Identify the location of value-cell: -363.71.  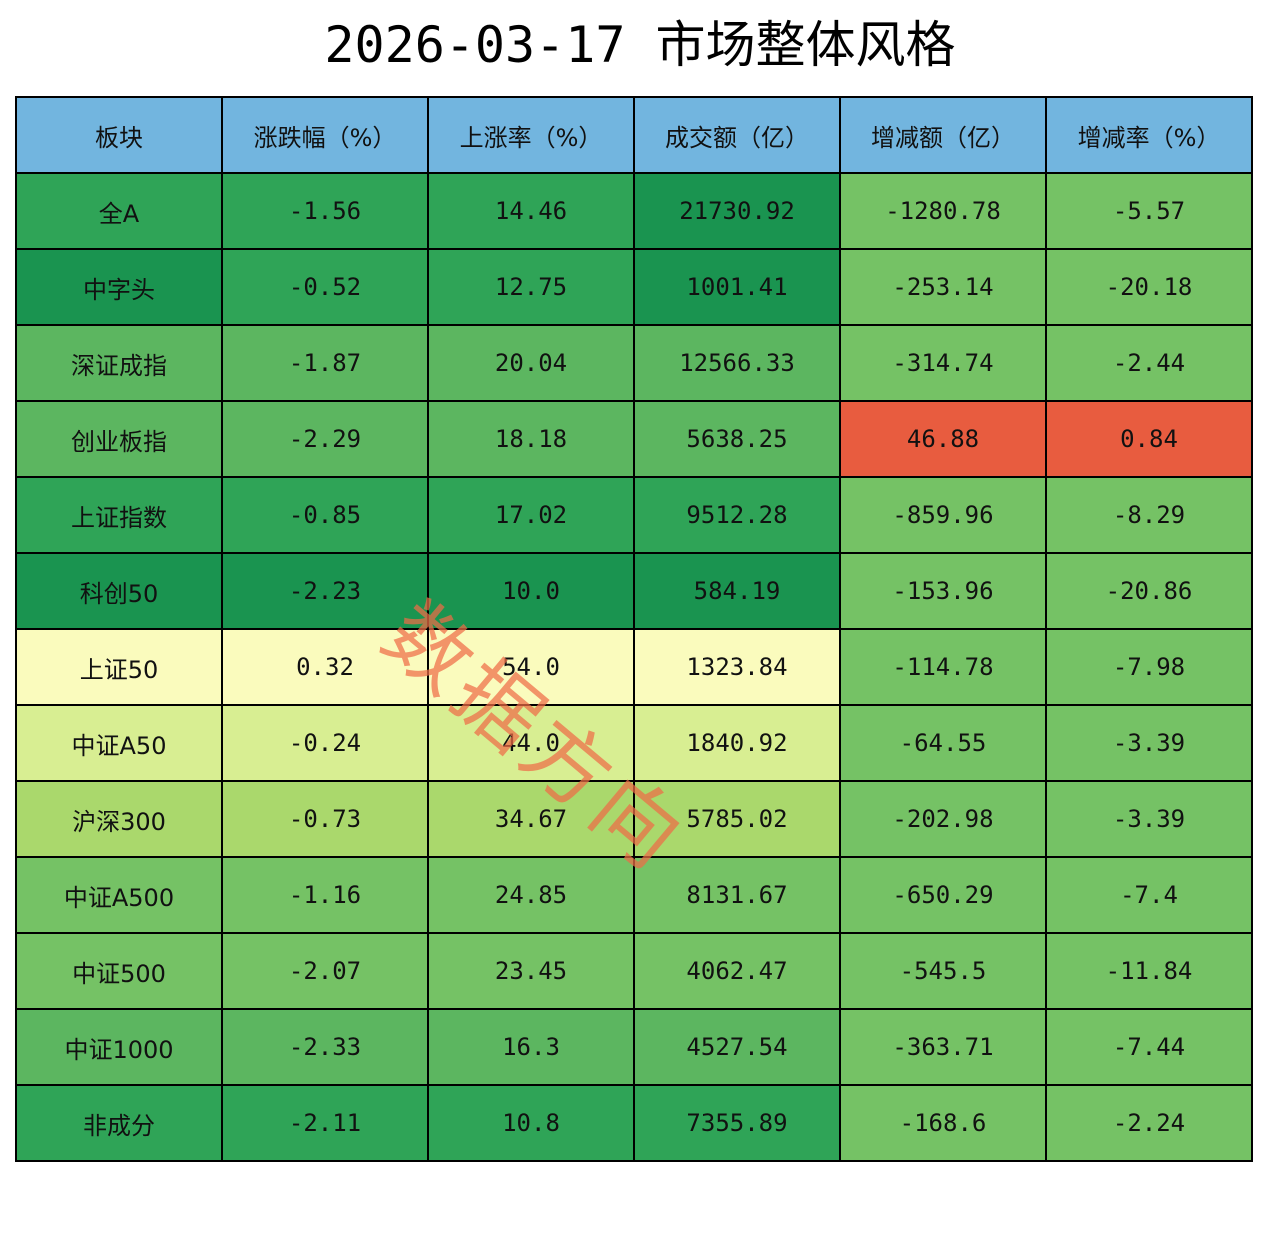
(943, 1047).